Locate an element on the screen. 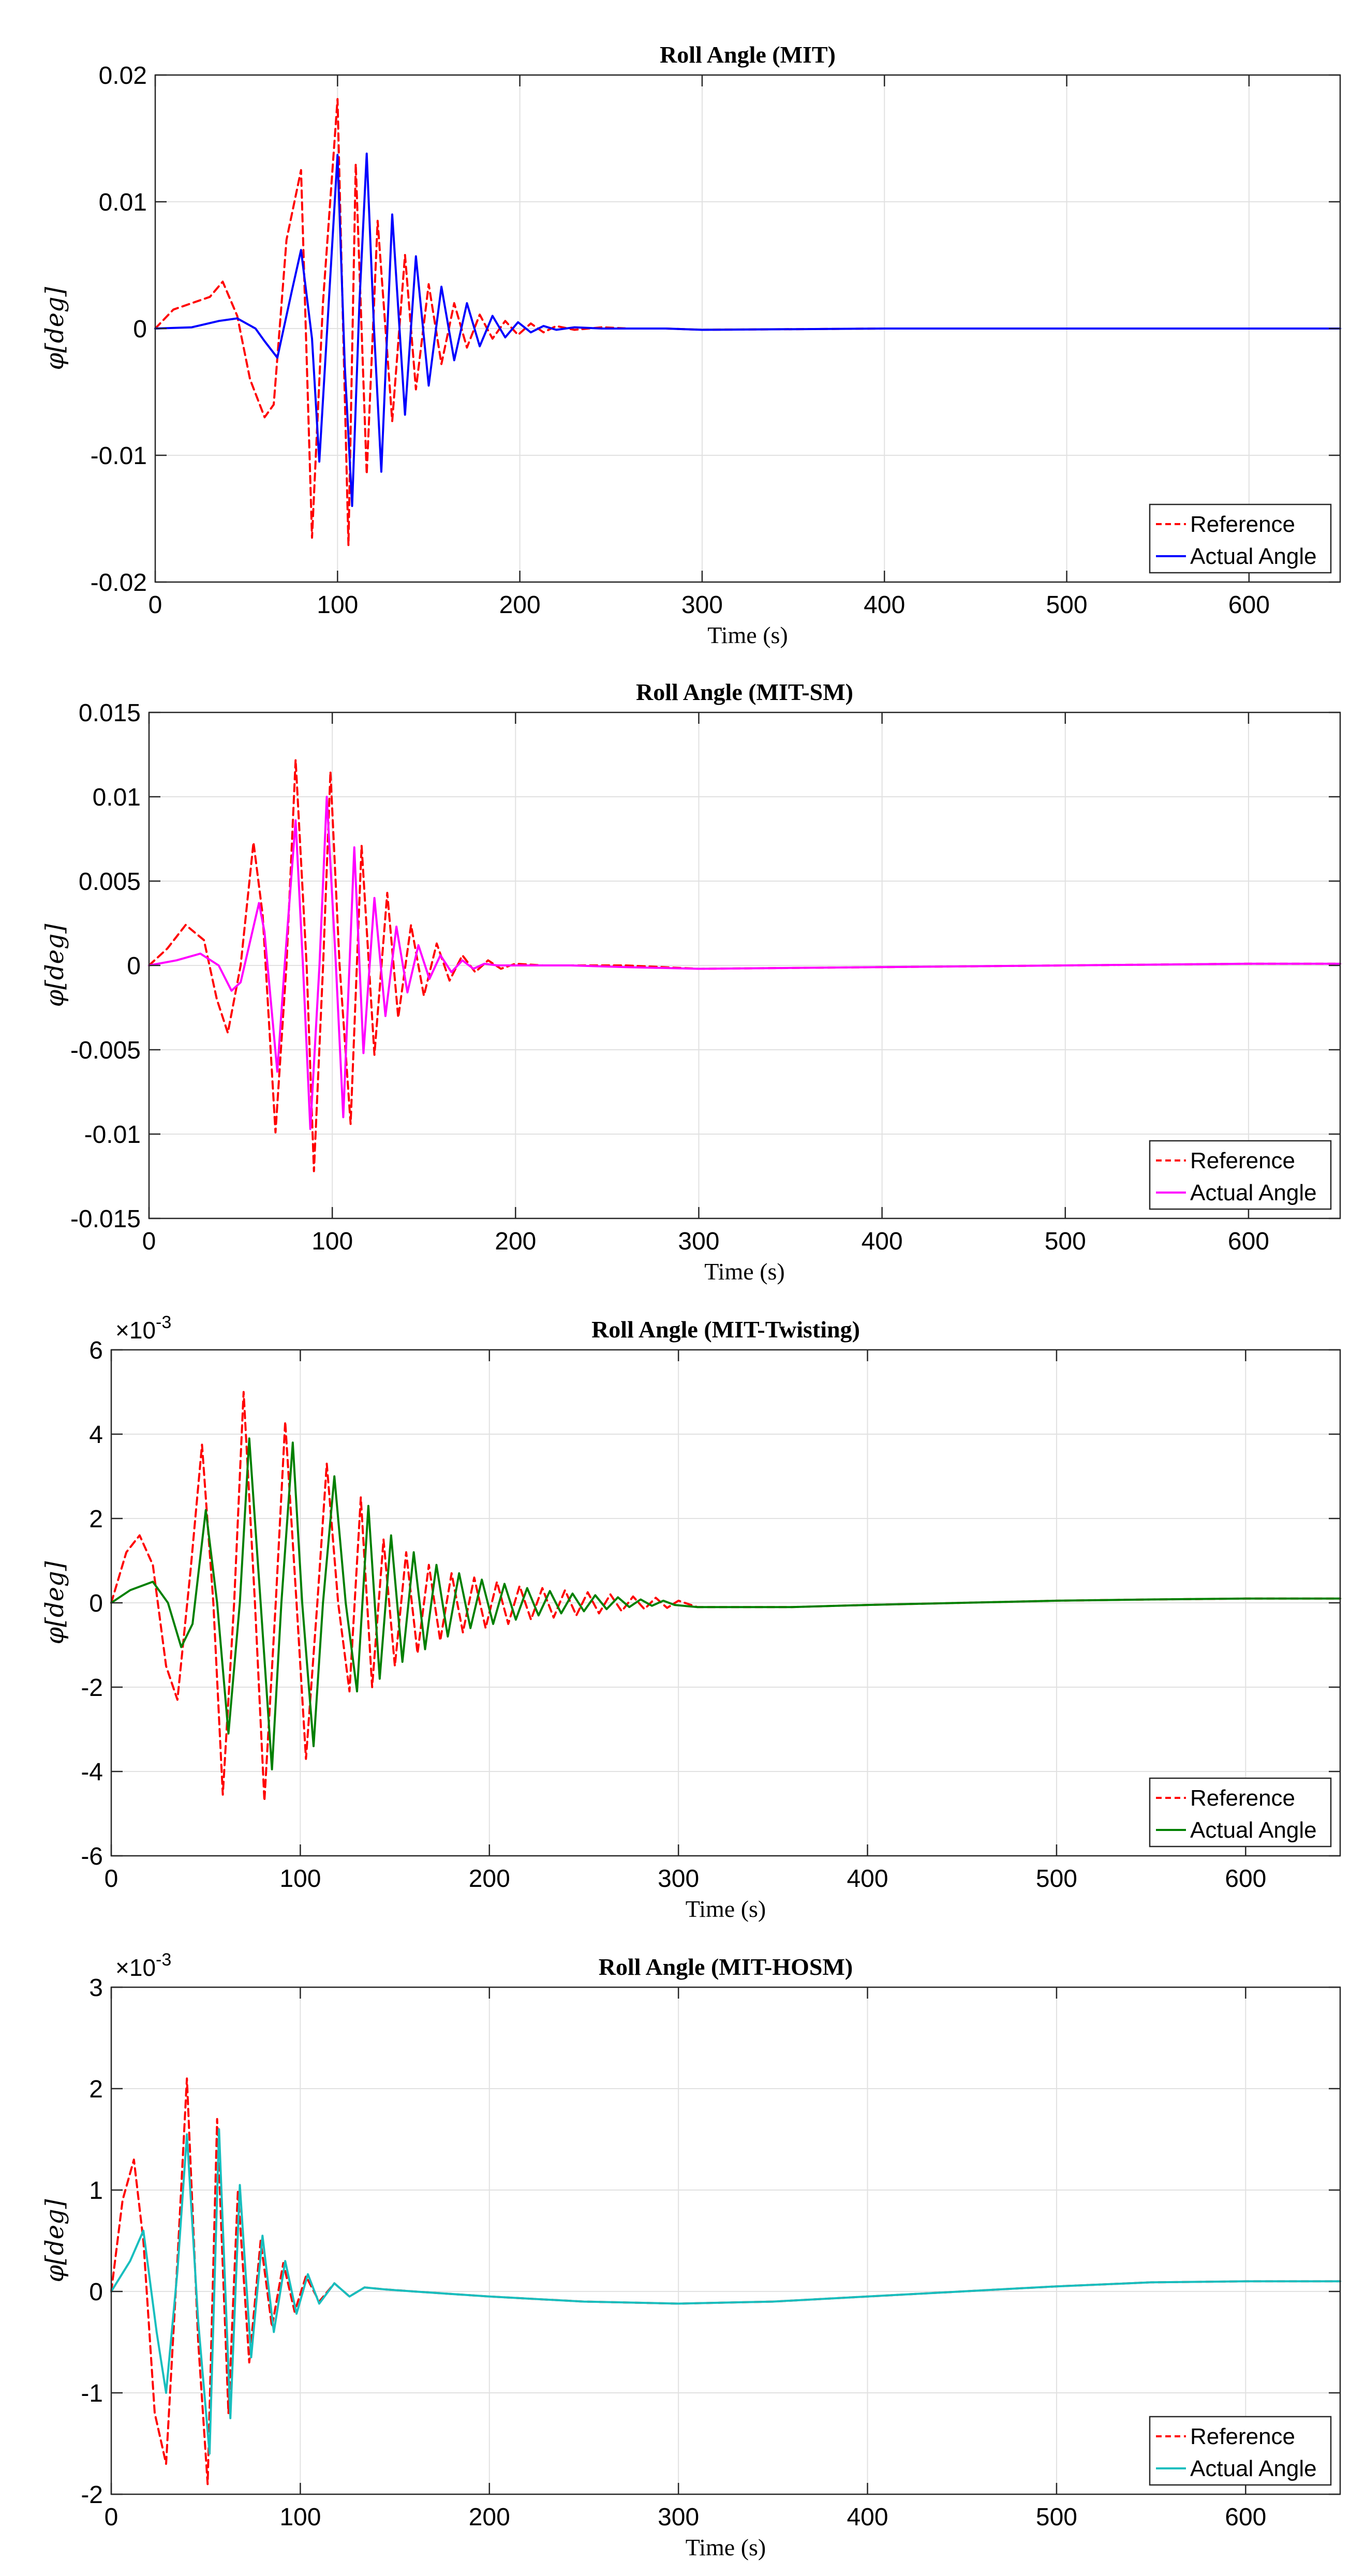 This screenshot has height=2576, width=1365. y-tick-label: -0.005 is located at coordinates (105, 1050).